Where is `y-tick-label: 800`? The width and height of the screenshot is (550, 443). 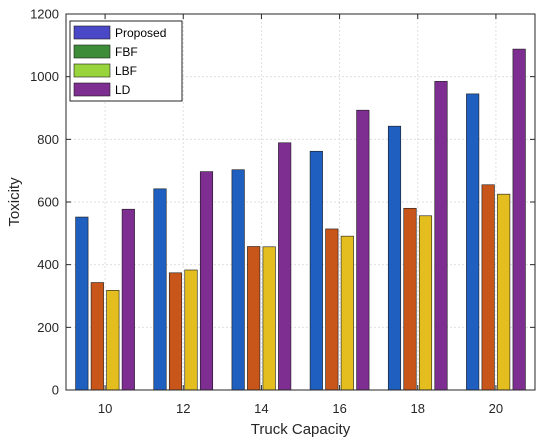
y-tick-label: 800 is located at coordinates (48, 139).